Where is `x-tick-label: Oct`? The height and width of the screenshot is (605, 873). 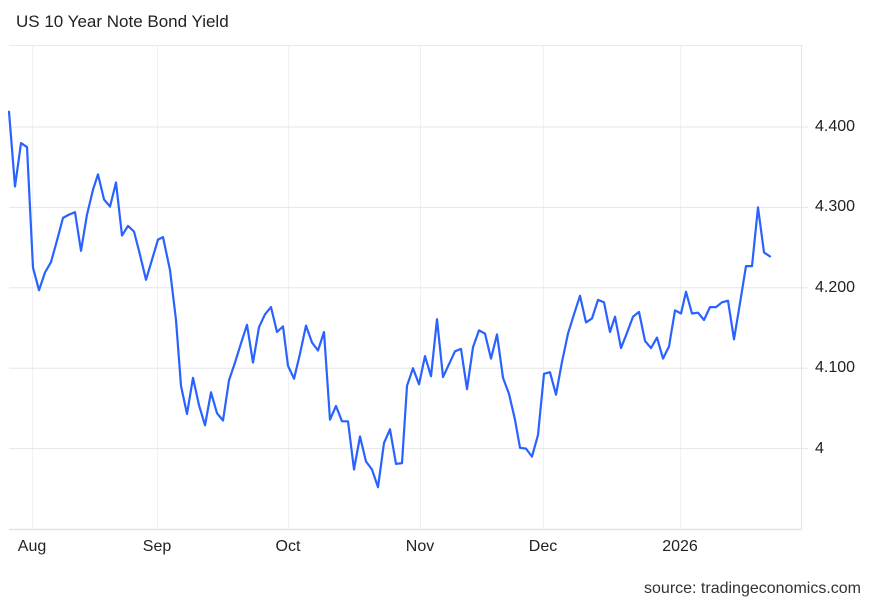
x-tick-label: Oct is located at coordinates (288, 546).